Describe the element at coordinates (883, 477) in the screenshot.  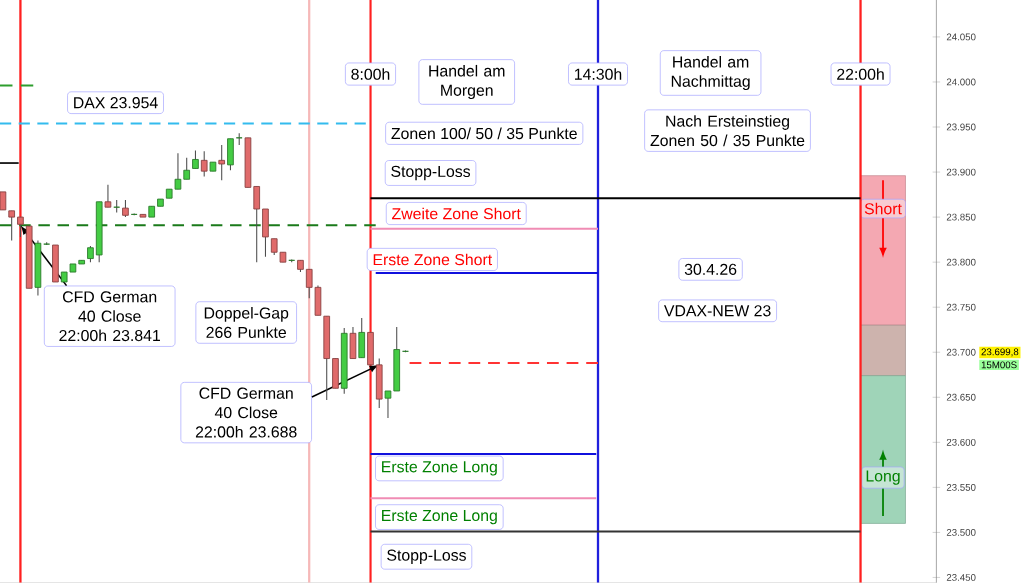
I see `band-label: Long` at that location.